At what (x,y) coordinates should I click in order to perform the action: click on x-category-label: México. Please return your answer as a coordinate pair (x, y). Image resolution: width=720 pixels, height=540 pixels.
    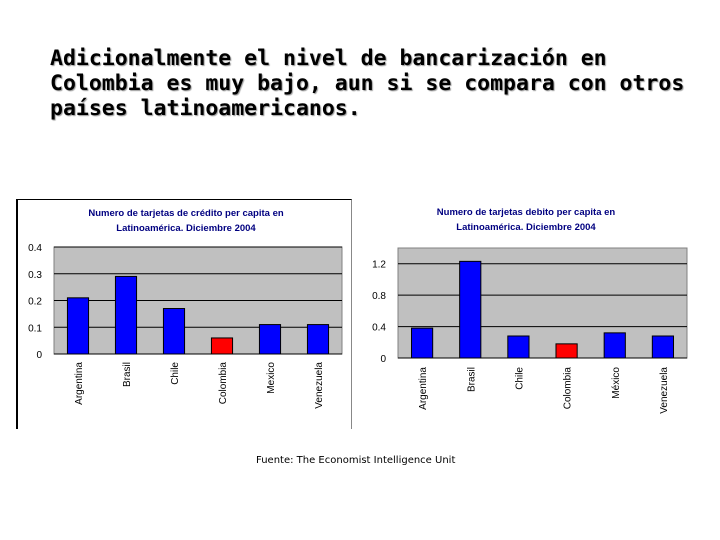
    Looking at the image, I should click on (616, 383).